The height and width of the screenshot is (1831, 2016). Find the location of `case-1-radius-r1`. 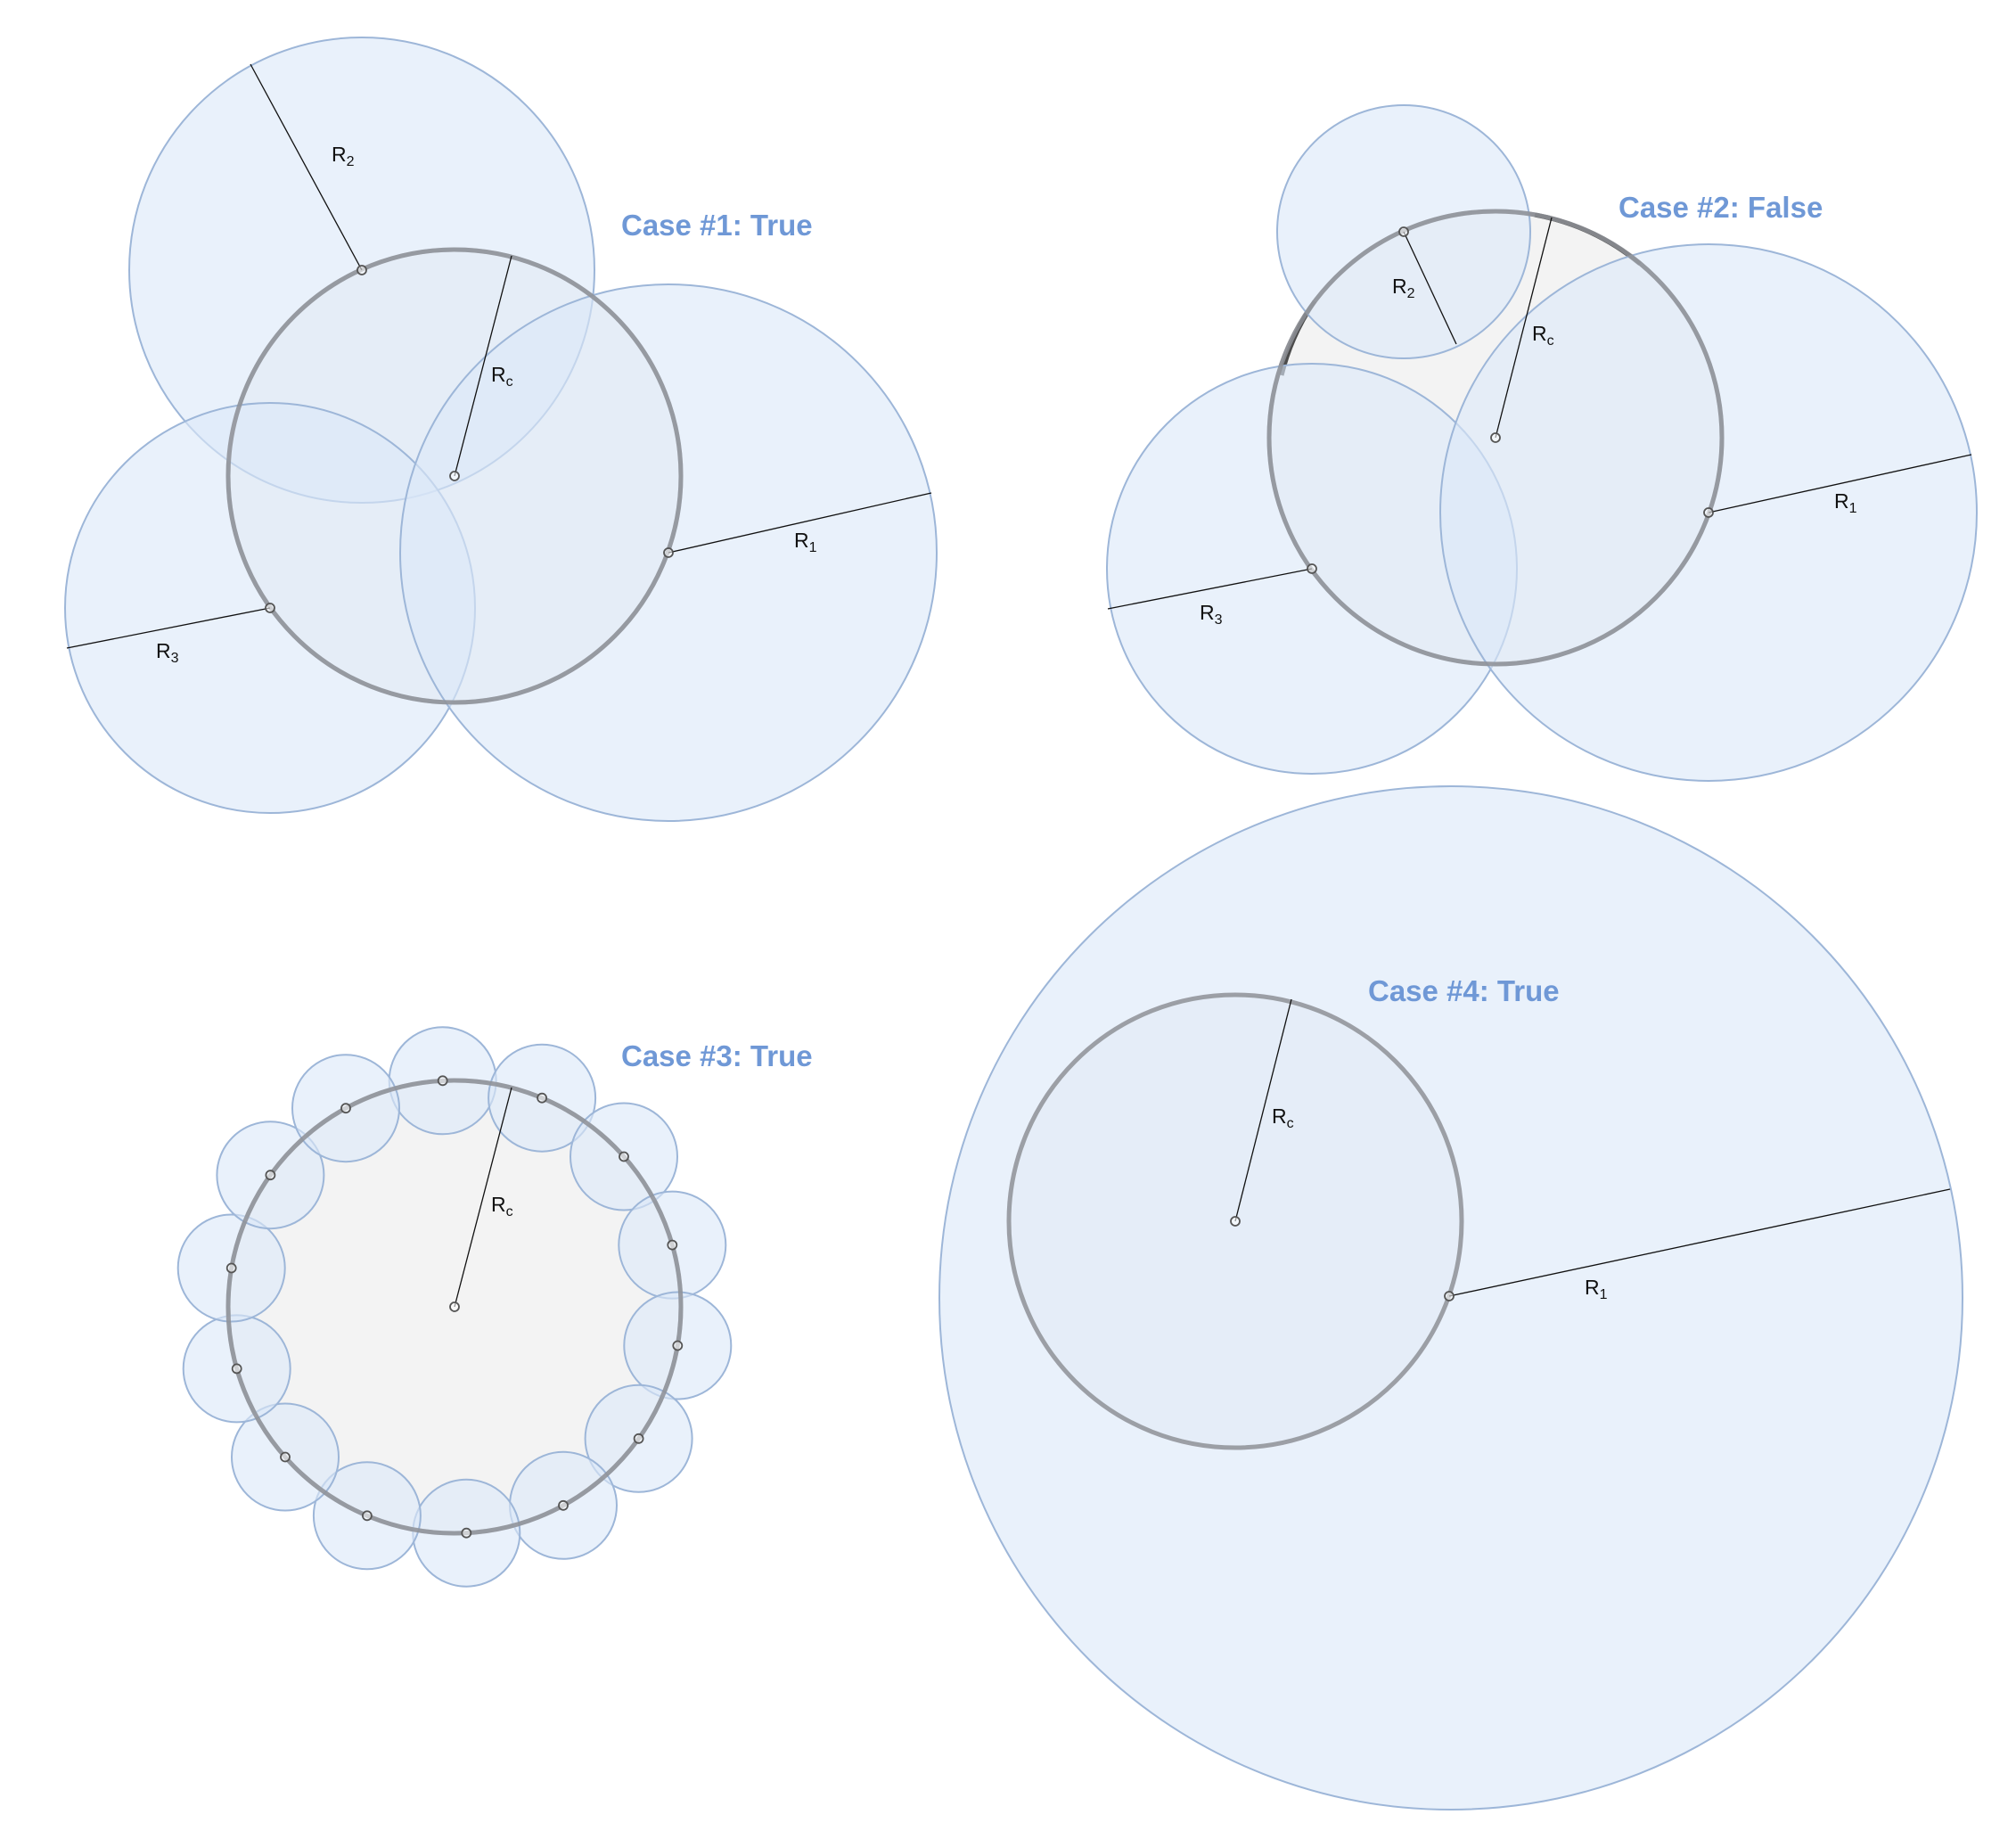

case-1-radius-r1 is located at coordinates (800, 523).